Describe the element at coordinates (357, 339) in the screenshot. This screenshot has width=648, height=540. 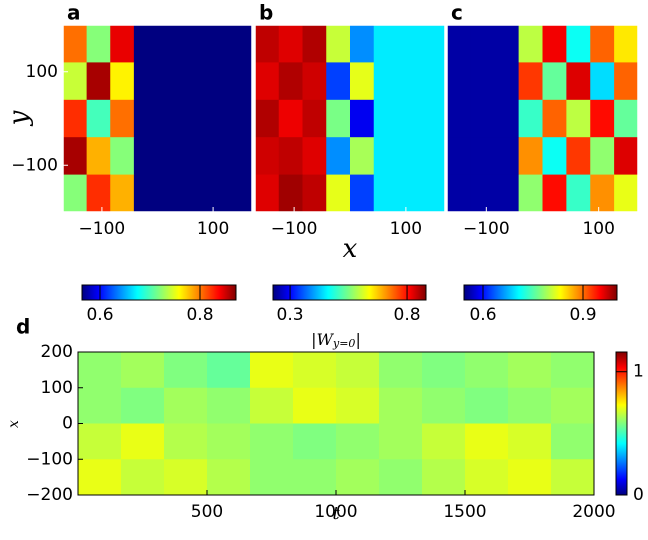
I see `title-part: |` at that location.